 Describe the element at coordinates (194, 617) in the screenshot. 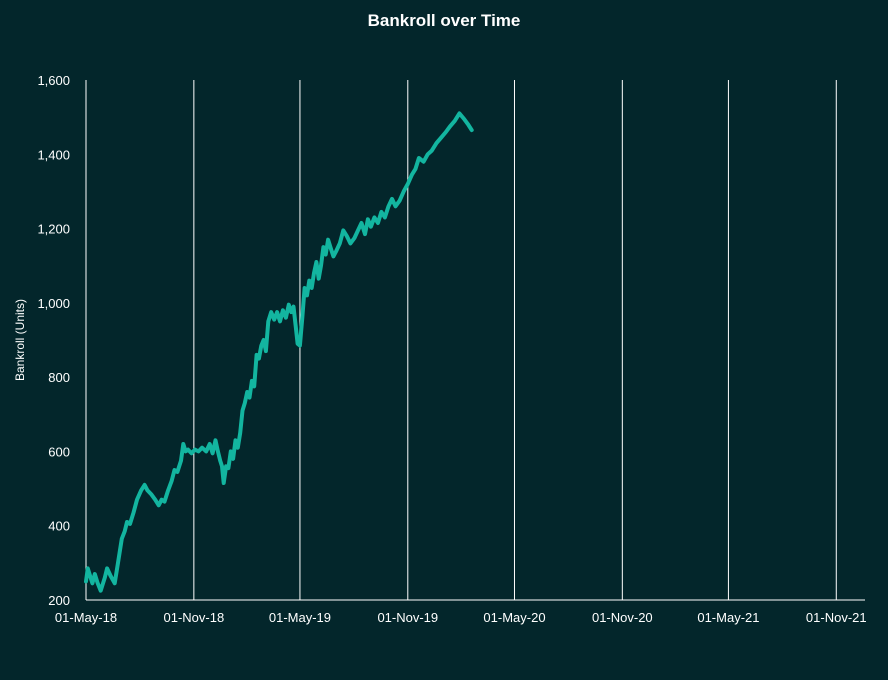

I see `x-tick-label: 01-Nov-18` at that location.